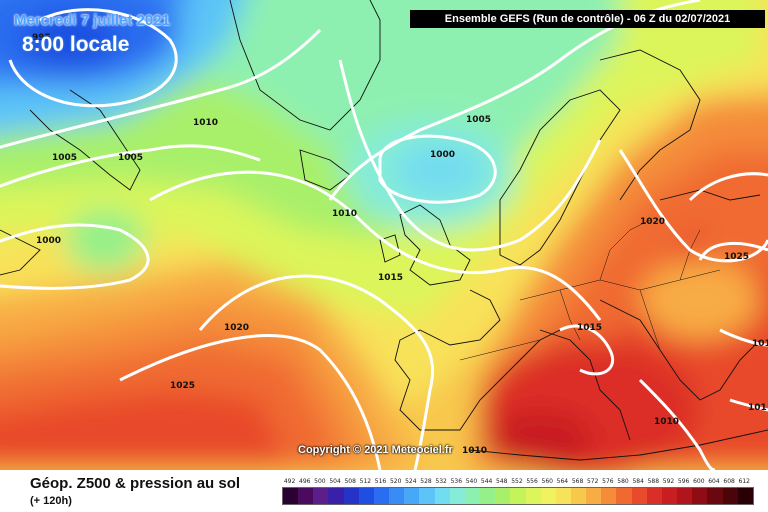 The image size is (768, 512). Describe the element at coordinates (714, 481) in the screenshot. I see `scale-label: 604` at that location.